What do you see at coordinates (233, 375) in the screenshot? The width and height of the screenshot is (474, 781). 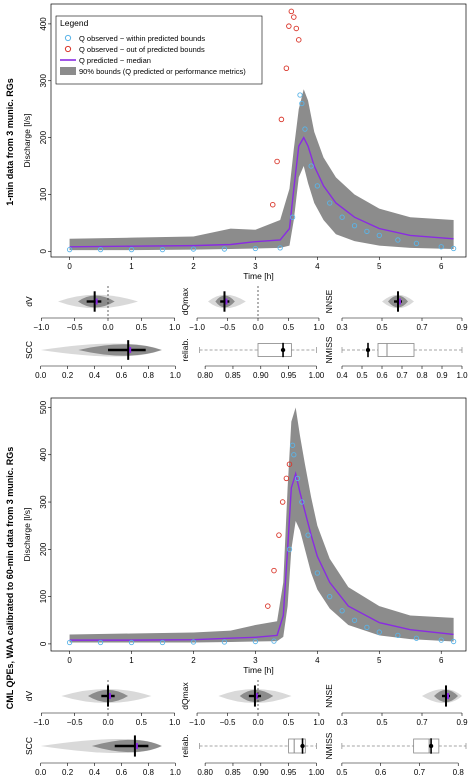 I see `x-tick-label: 0.85` at bounding box center [233, 375].